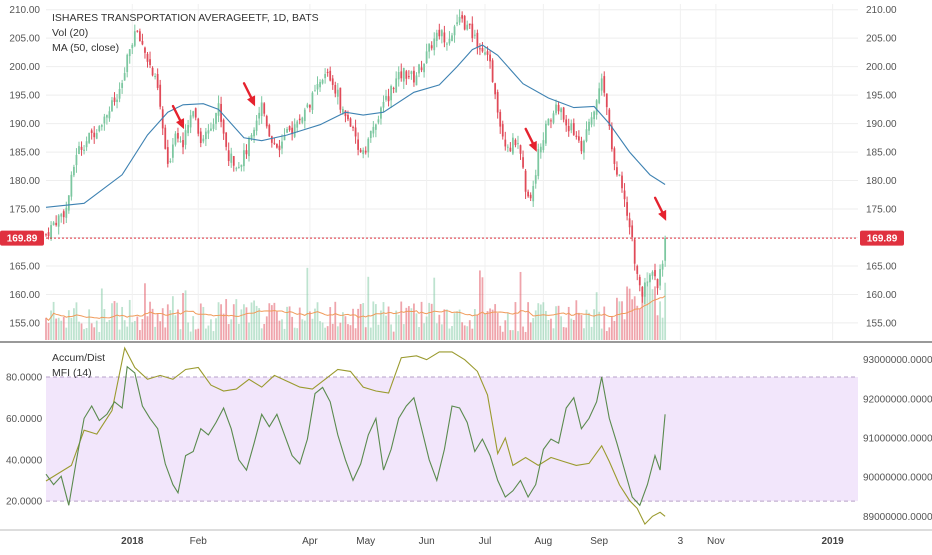 The image size is (932, 555). I want to click on time-tick: May, so click(365, 541).